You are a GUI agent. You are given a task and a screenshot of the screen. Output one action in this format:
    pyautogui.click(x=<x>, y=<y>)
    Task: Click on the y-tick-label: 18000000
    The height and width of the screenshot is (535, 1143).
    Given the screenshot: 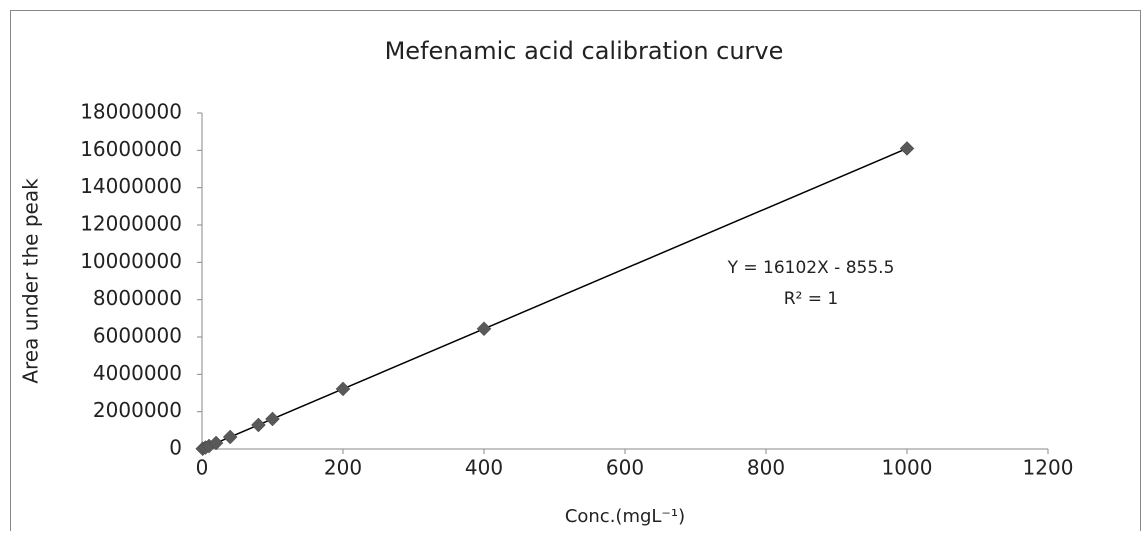 What is the action you would take?
    pyautogui.click(x=131, y=112)
    